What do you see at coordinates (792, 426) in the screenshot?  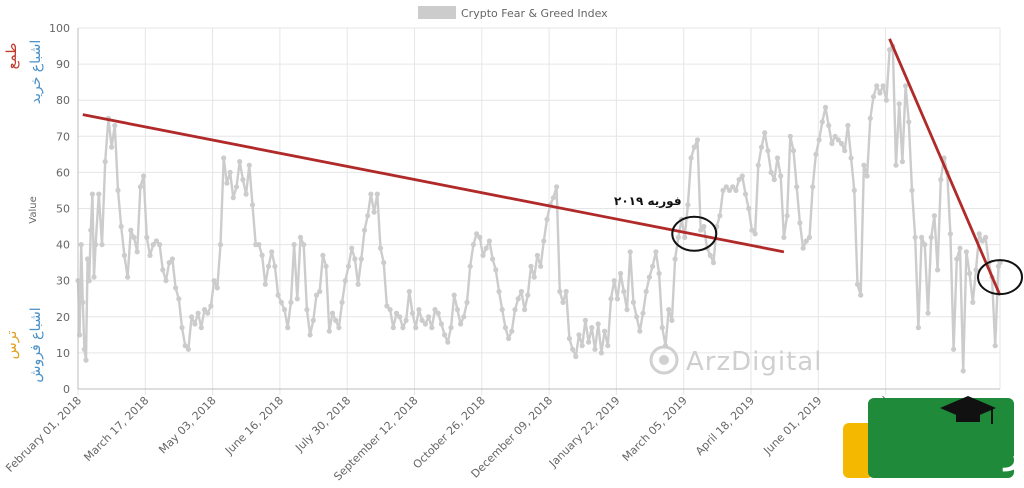 I see `x-tick-label: June 01, 2019` at bounding box center [792, 426].